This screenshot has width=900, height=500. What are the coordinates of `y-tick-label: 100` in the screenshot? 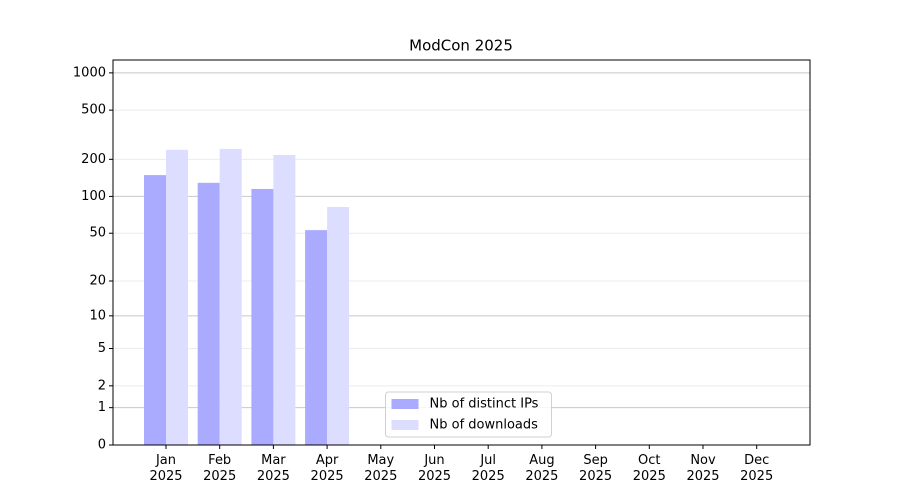 It's located at (93, 196).